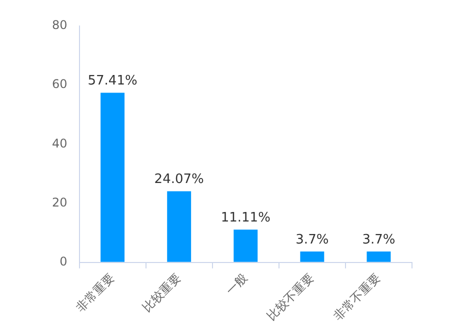 This screenshot has width=462, height=331. Describe the element at coordinates (179, 180) in the screenshot. I see `data-label: 24.07%` at that location.